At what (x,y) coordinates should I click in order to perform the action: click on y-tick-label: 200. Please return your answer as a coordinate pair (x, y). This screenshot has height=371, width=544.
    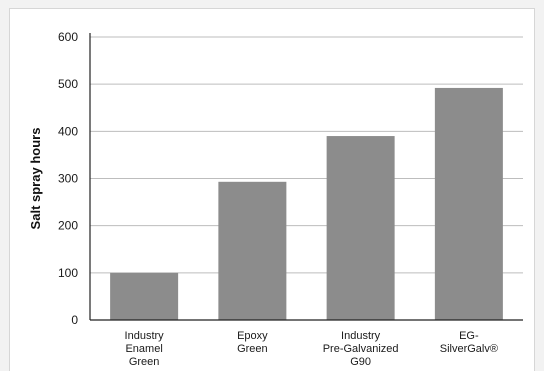
    Looking at the image, I should click on (68, 226).